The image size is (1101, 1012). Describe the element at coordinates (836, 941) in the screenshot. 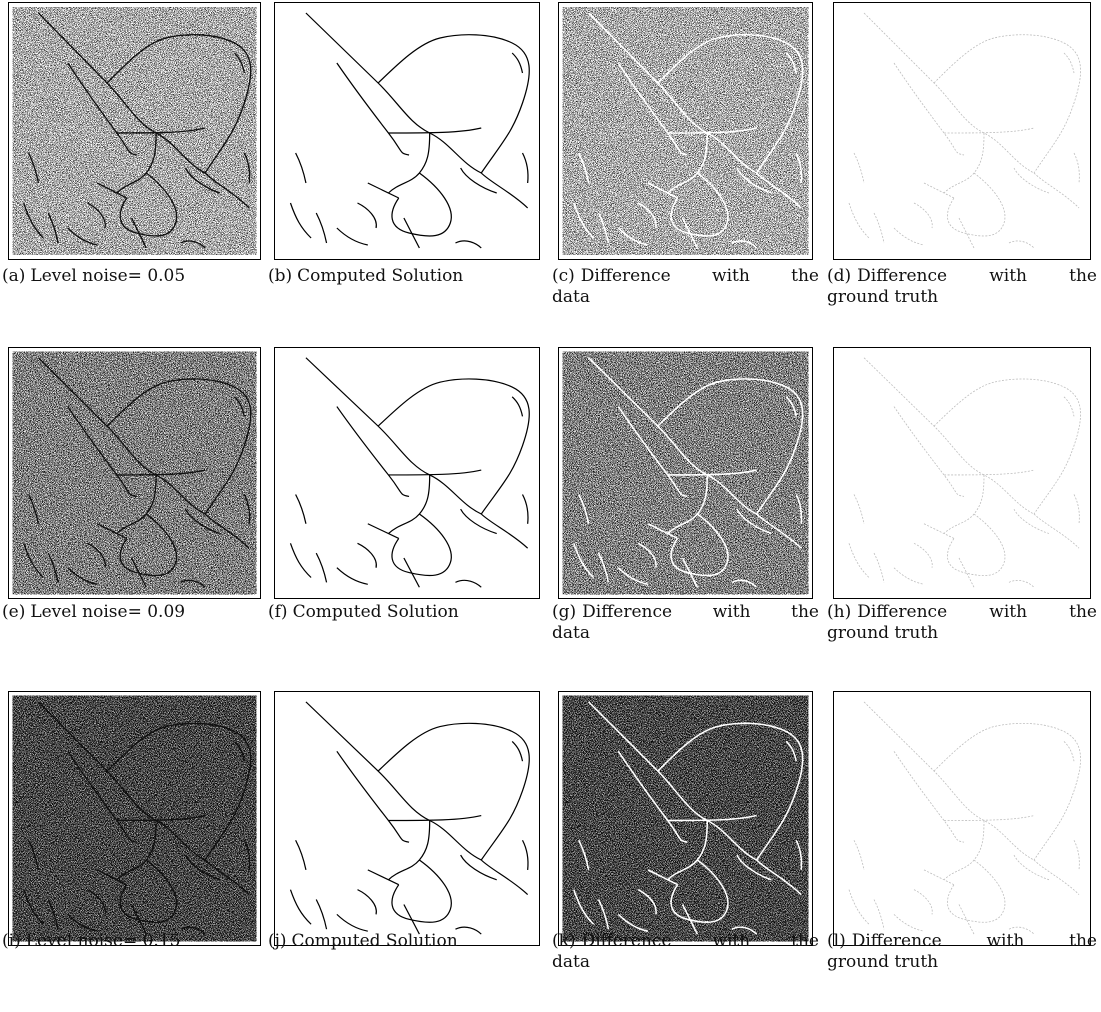

I see `caption-label: (l)` at that location.